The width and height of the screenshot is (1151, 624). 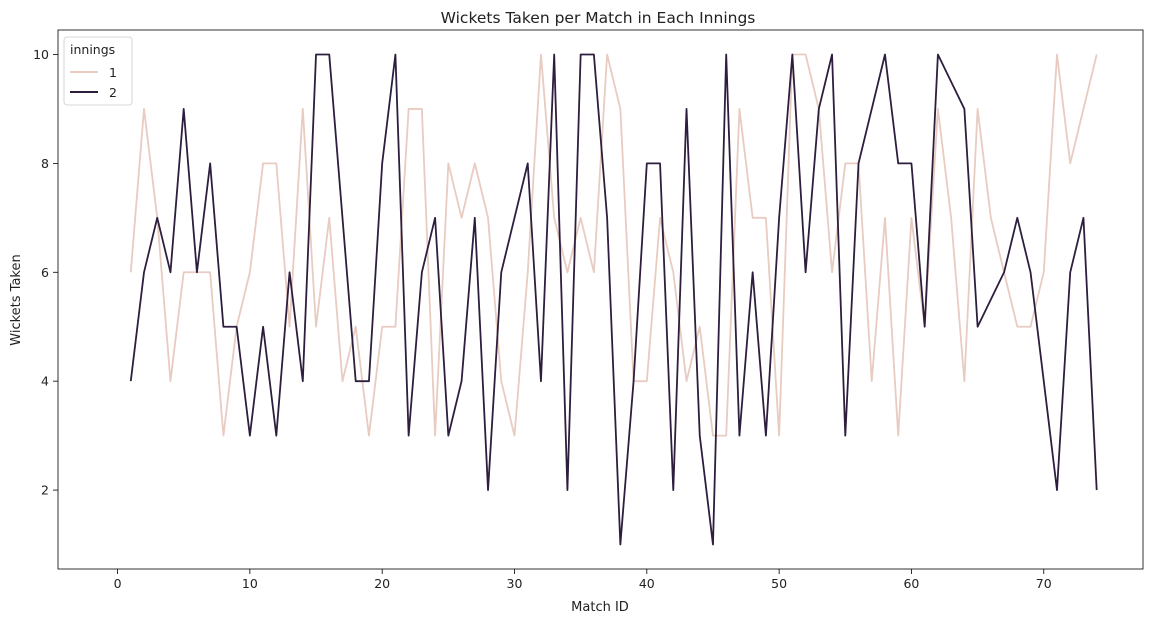 What do you see at coordinates (779, 583) in the screenshot?
I see `x-tick-label: 50` at bounding box center [779, 583].